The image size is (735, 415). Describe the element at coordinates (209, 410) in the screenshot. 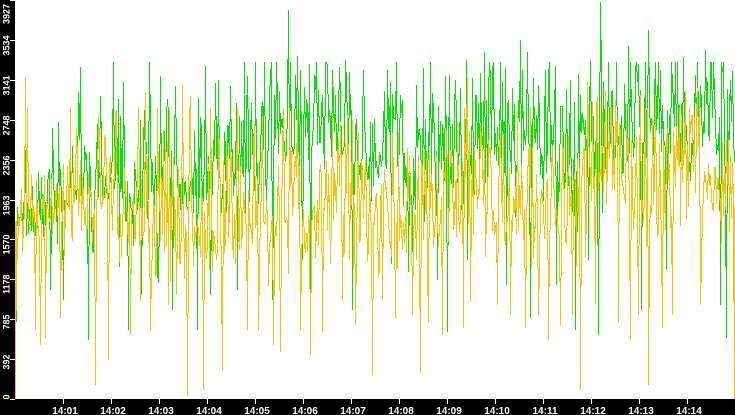

I see `svg-text: 14:04` at that location.